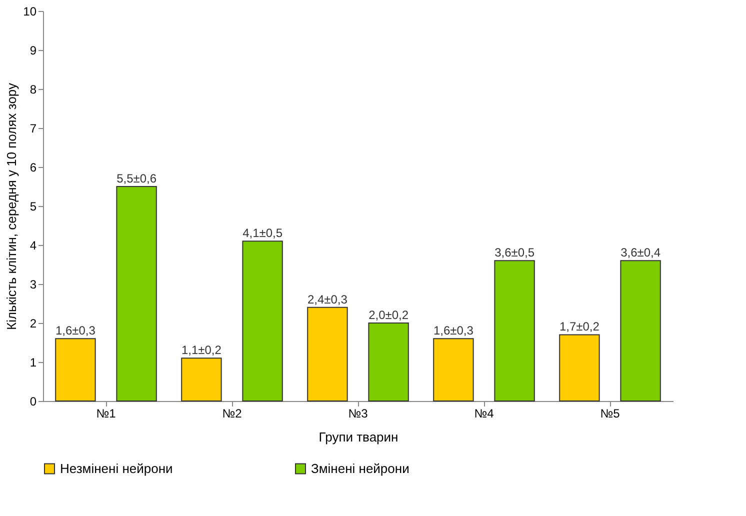 The height and width of the screenshot is (516, 746). What do you see at coordinates (33, 285) in the screenshot?
I see `y-tick-label: 3` at bounding box center [33, 285].